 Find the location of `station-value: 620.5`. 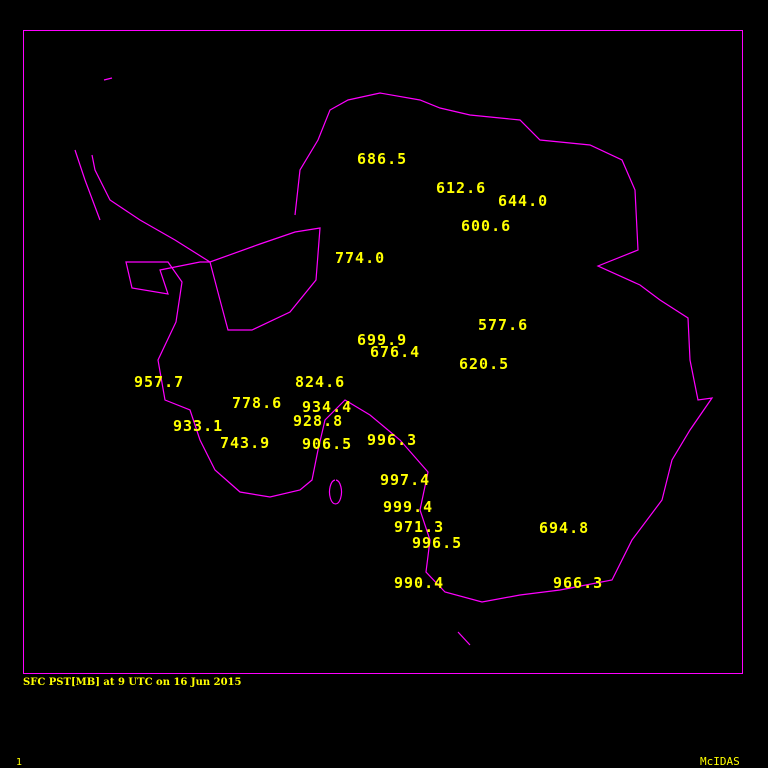

station-value: 620.5 is located at coordinates (484, 364).